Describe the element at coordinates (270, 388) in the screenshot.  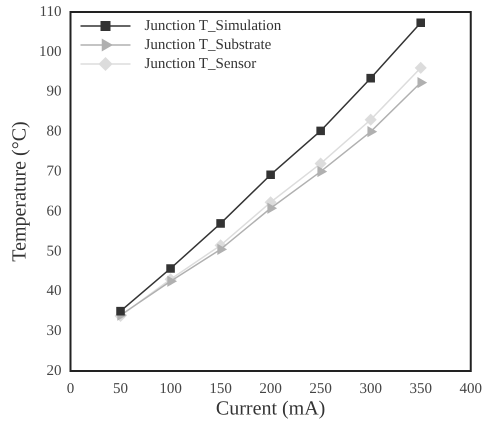
I see `x-tick-label: 200` at that location.